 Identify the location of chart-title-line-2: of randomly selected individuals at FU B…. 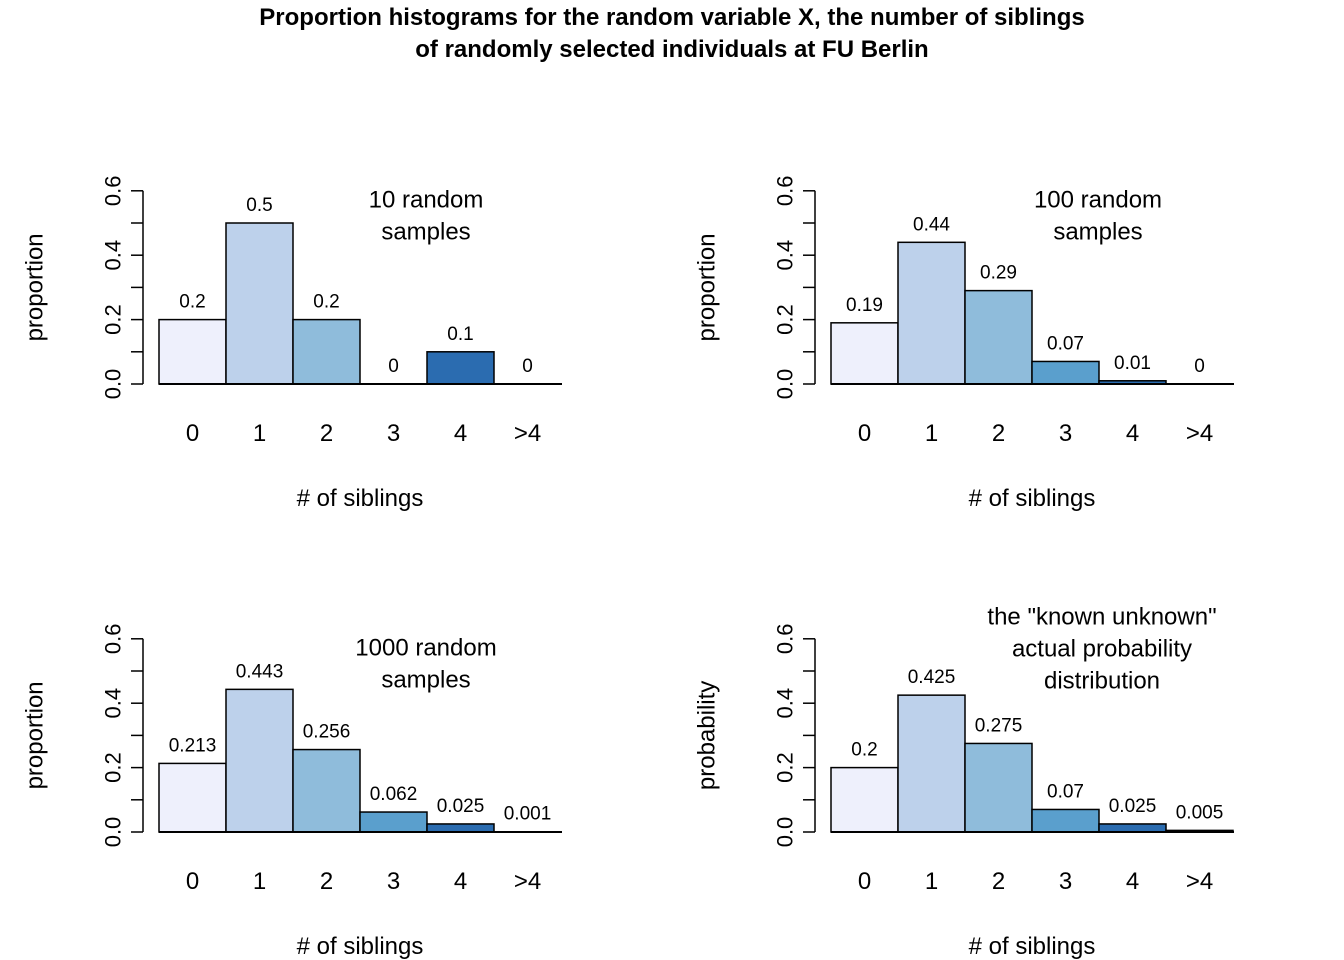
(672, 49).